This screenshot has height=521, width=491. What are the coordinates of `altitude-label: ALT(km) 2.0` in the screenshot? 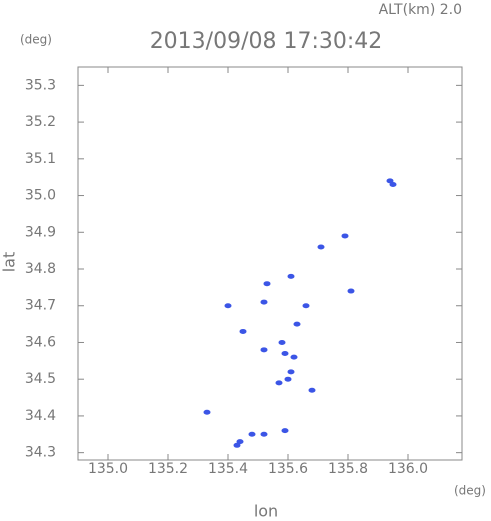 It's located at (420, 10).